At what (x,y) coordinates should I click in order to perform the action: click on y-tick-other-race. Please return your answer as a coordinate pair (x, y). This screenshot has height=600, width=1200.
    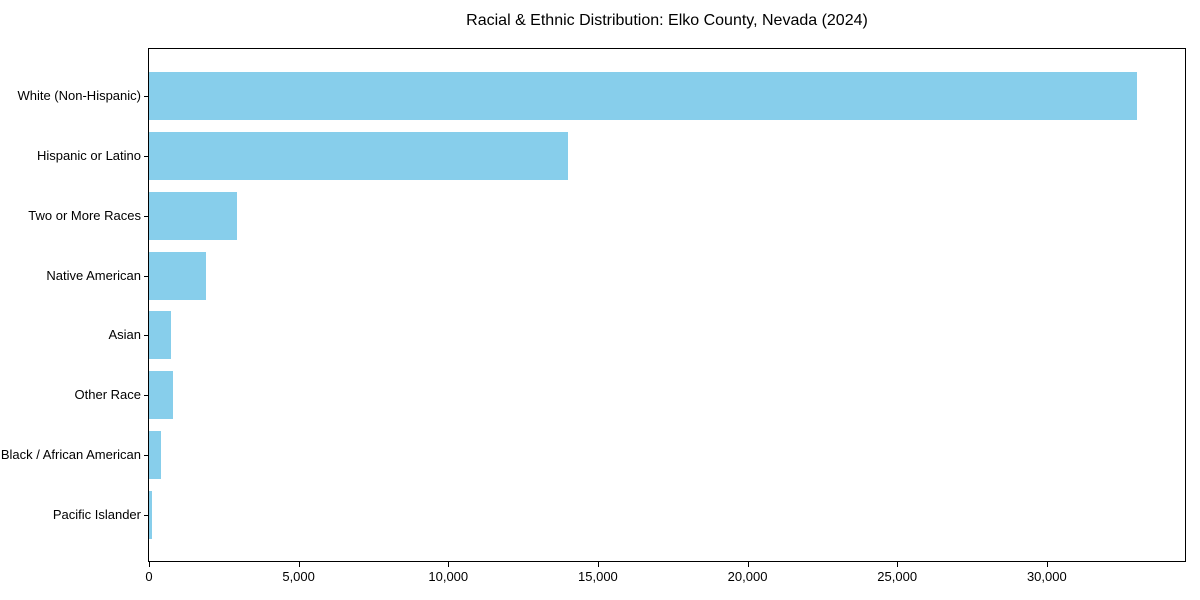
    Looking at the image, I should click on (146, 396).